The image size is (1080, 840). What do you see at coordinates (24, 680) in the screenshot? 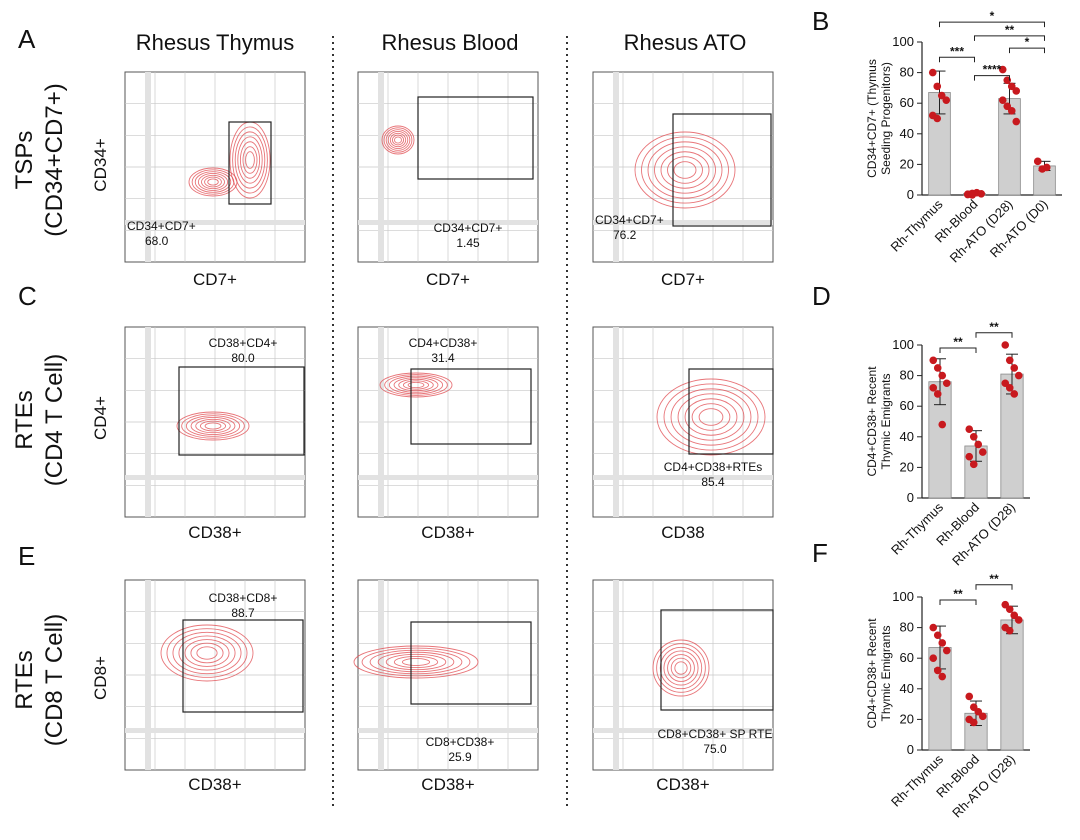
I see `row-title-rtes-cd8: RTEs` at bounding box center [24, 680].